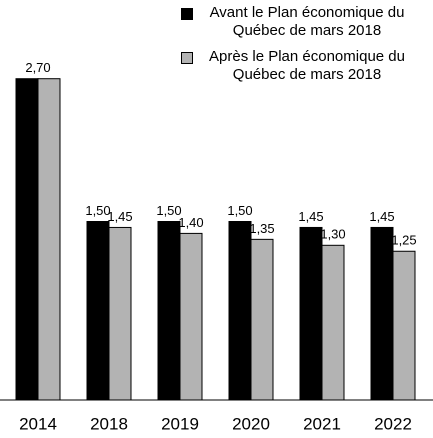  Describe the element at coordinates (261, 228) in the screenshot. I see `value-label: 1,35` at that location.